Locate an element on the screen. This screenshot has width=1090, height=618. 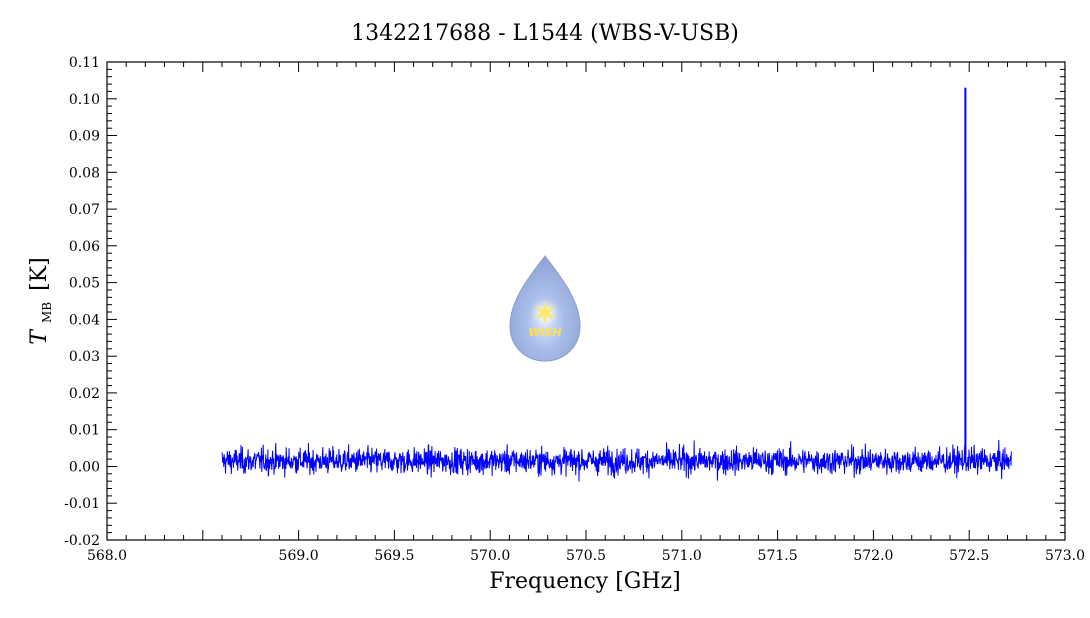
y-axis-label-symbol: T is located at coordinates (39, 336).